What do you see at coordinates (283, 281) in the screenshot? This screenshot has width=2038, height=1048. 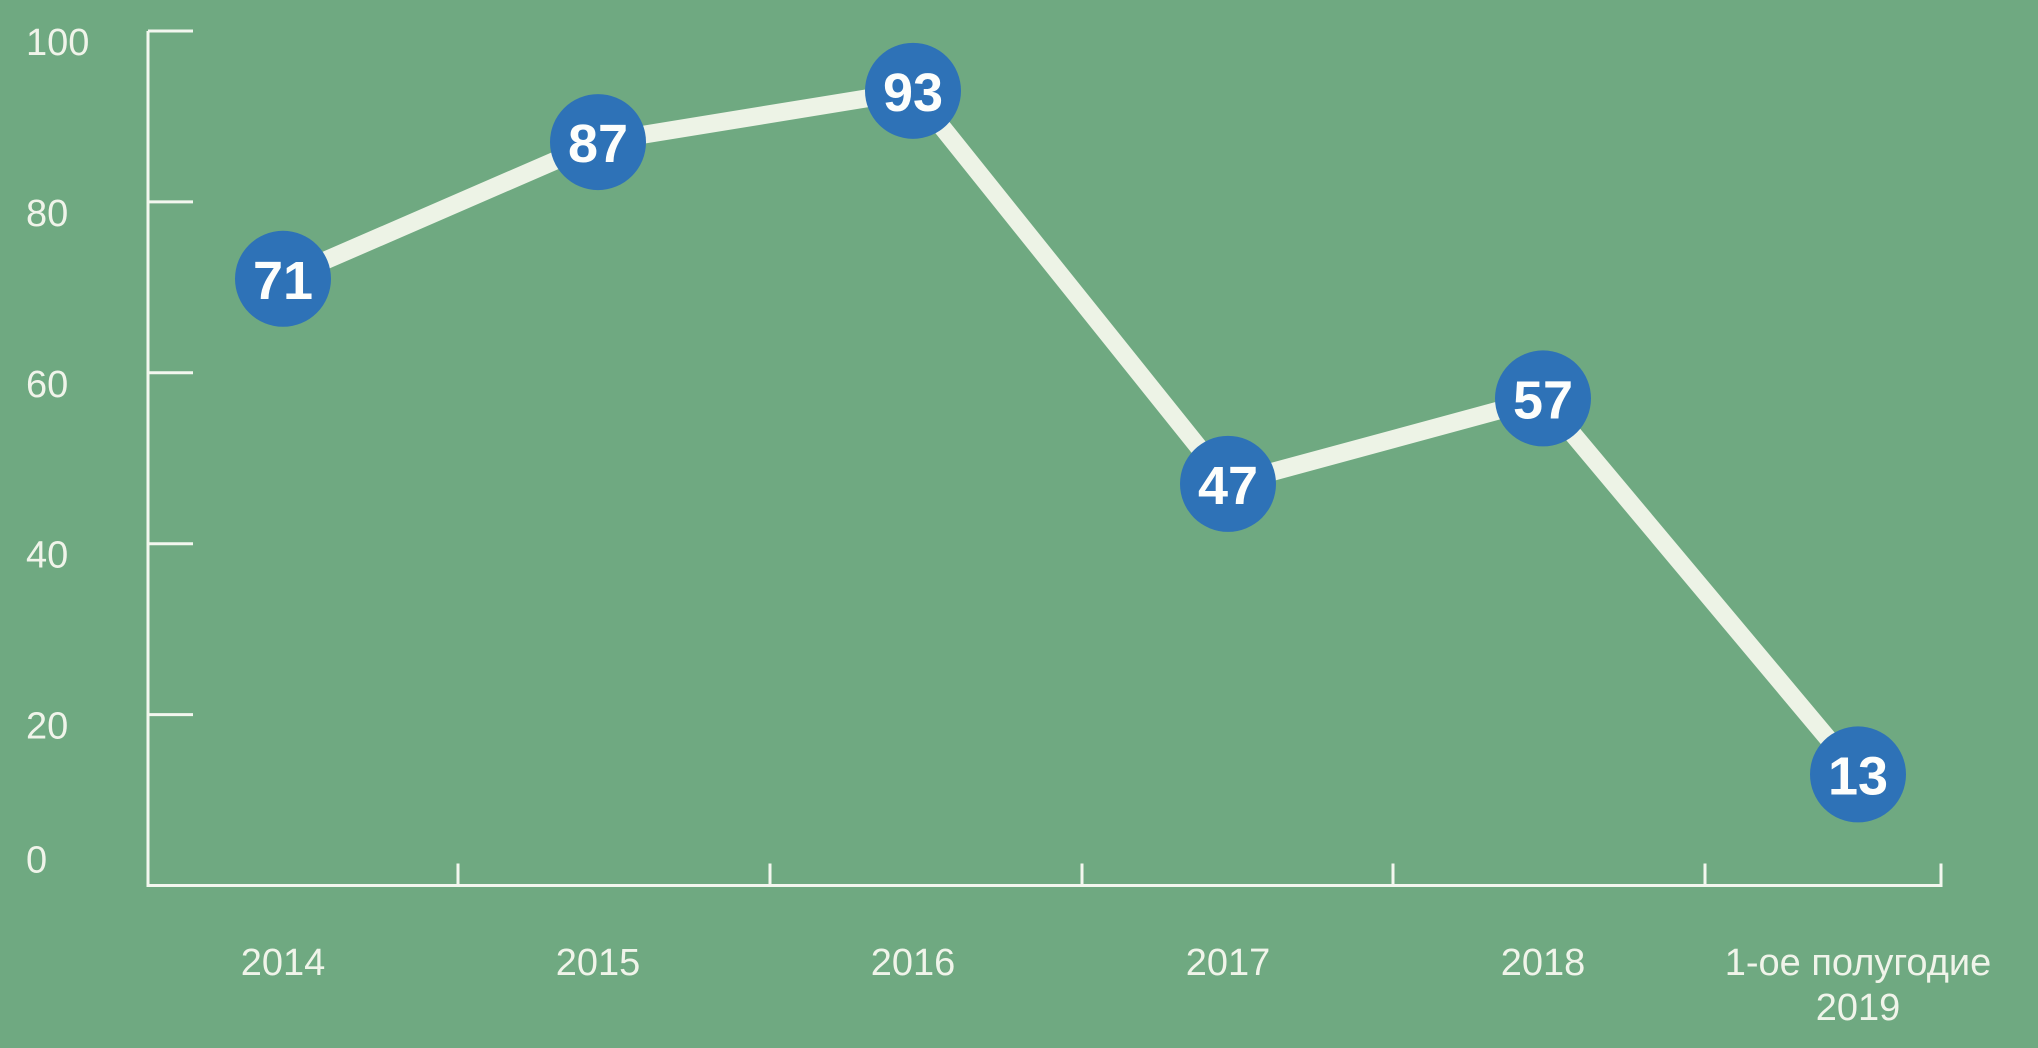 I see `data-point-value: 71` at bounding box center [283, 281].